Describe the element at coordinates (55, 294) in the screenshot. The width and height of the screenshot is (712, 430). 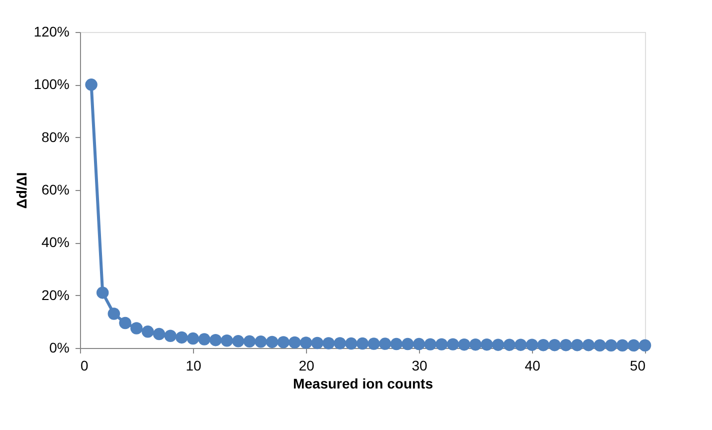
I see `y-tick-label: 20%` at that location.